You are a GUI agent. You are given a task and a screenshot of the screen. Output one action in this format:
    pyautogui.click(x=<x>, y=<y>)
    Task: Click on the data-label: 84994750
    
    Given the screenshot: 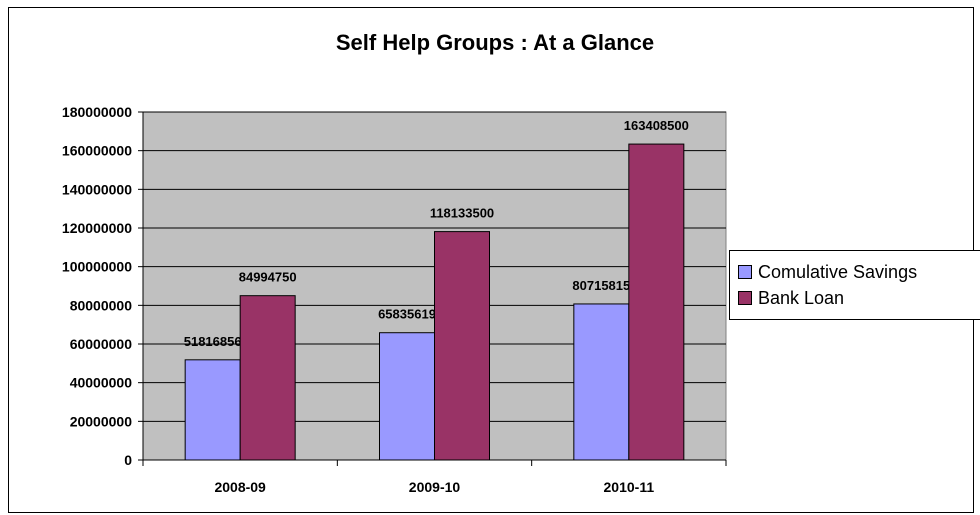 What is the action you would take?
    pyautogui.click(x=268, y=277)
    